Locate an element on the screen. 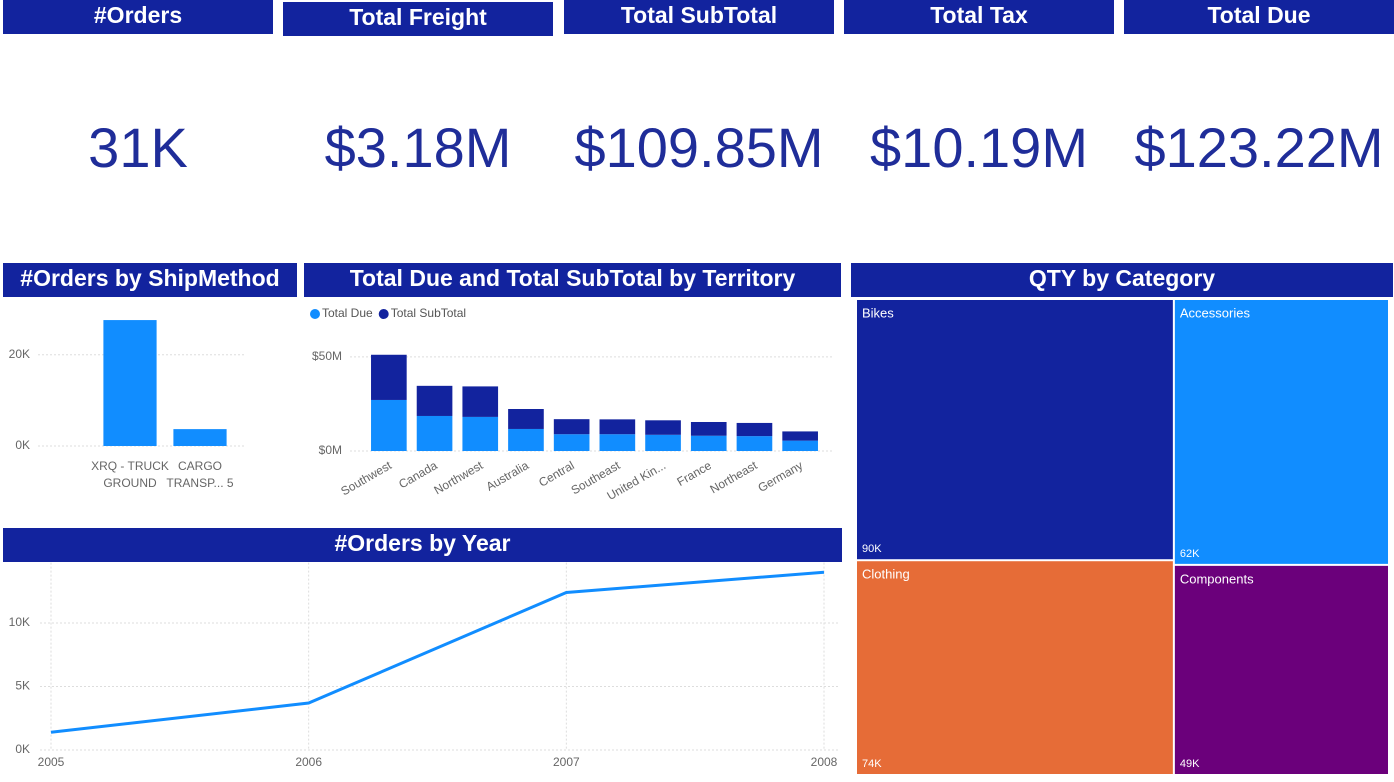 This screenshot has width=1394, height=782. tile-value: 74K is located at coordinates (872, 764).